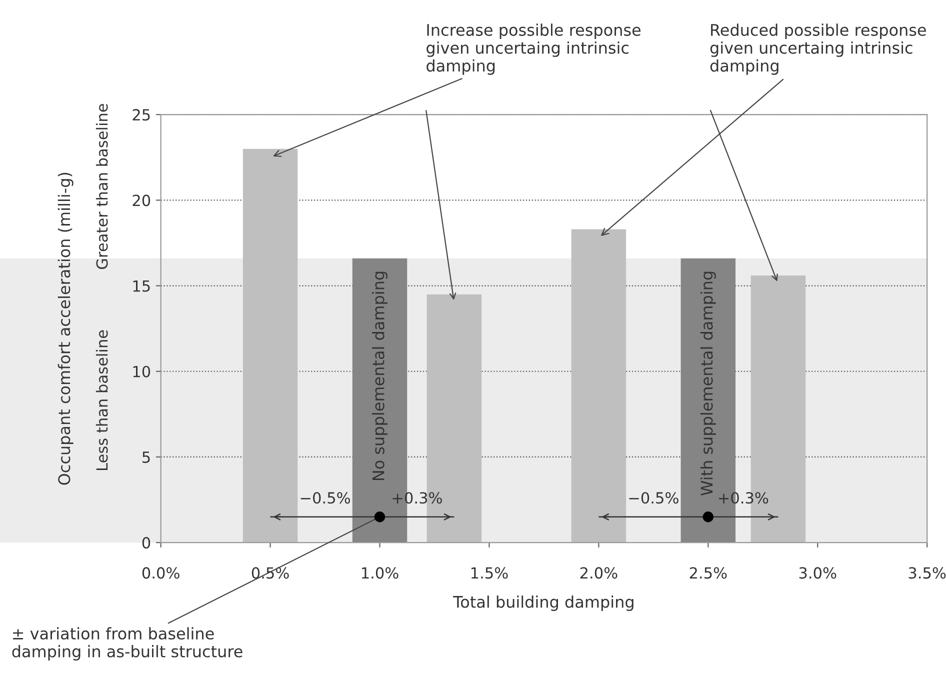  Describe the element at coordinates (161, 573) in the screenshot. I see `x-tick-label: 0.0%` at that location.